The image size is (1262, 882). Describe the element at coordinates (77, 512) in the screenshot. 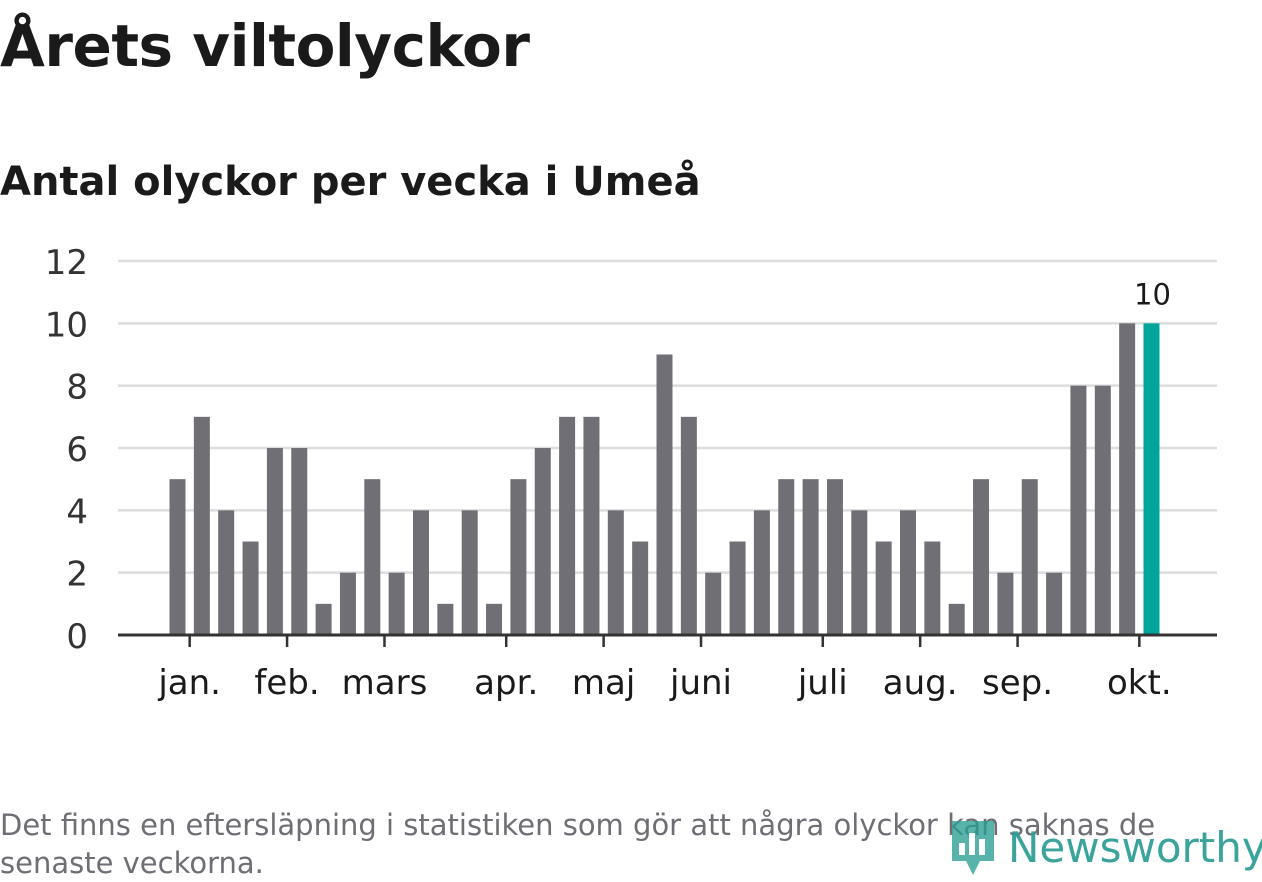

I see `y-tick-label: 4` at that location.